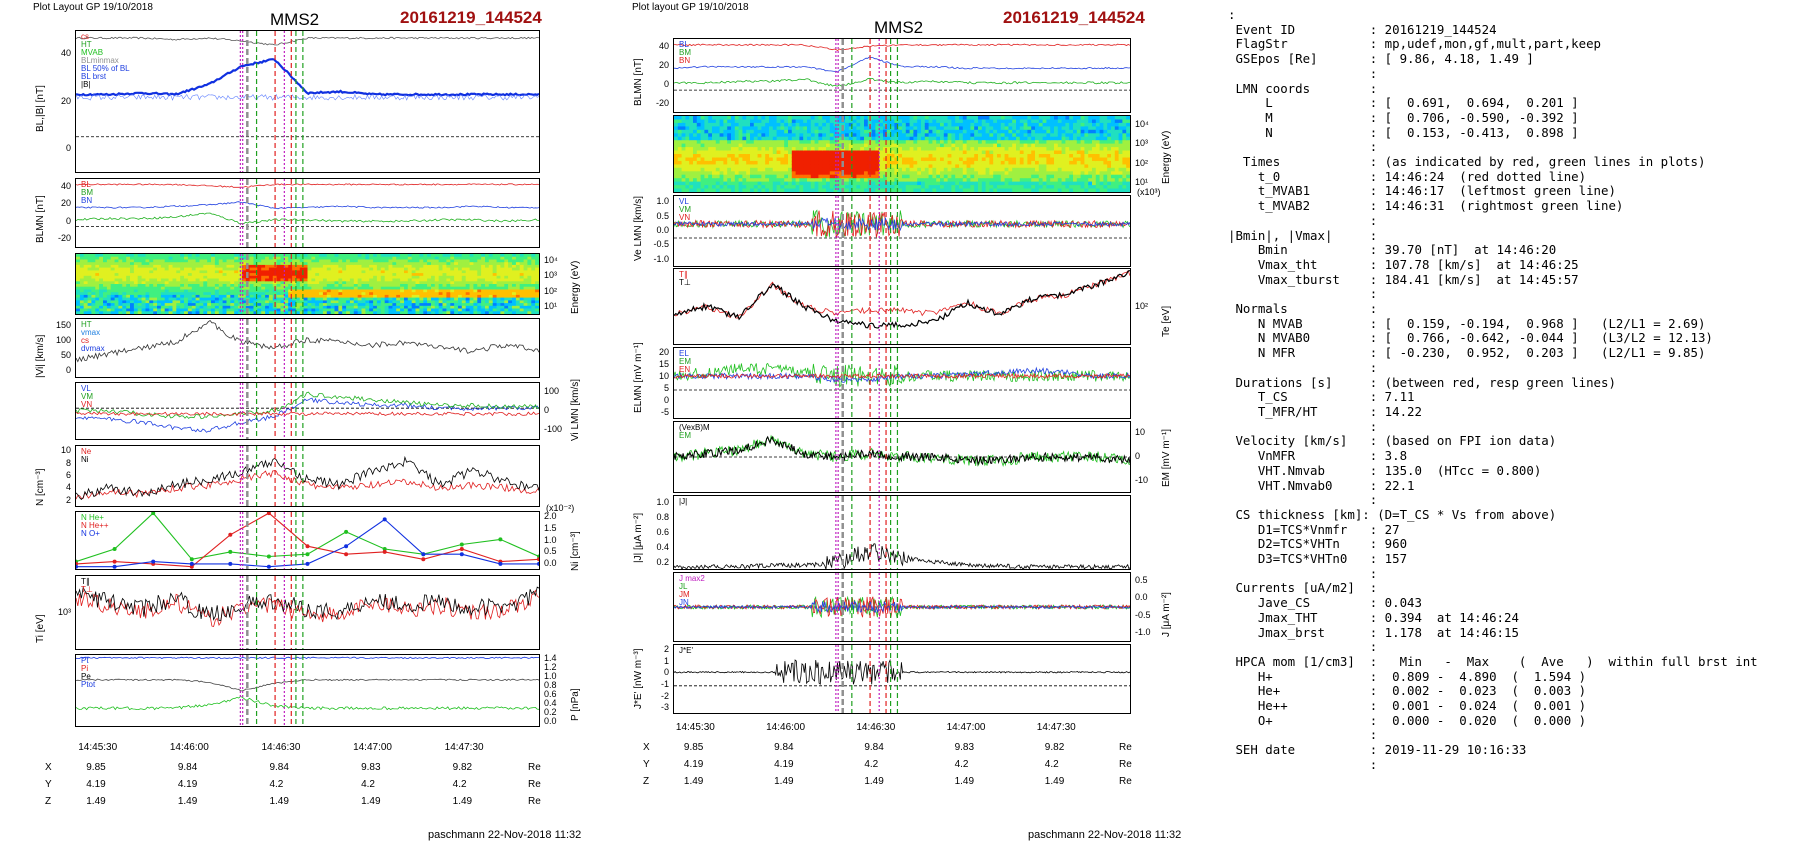 This screenshot has width=1804, height=841. Describe the element at coordinates (85, 340) in the screenshot. I see `legend-entry: cs` at that location.